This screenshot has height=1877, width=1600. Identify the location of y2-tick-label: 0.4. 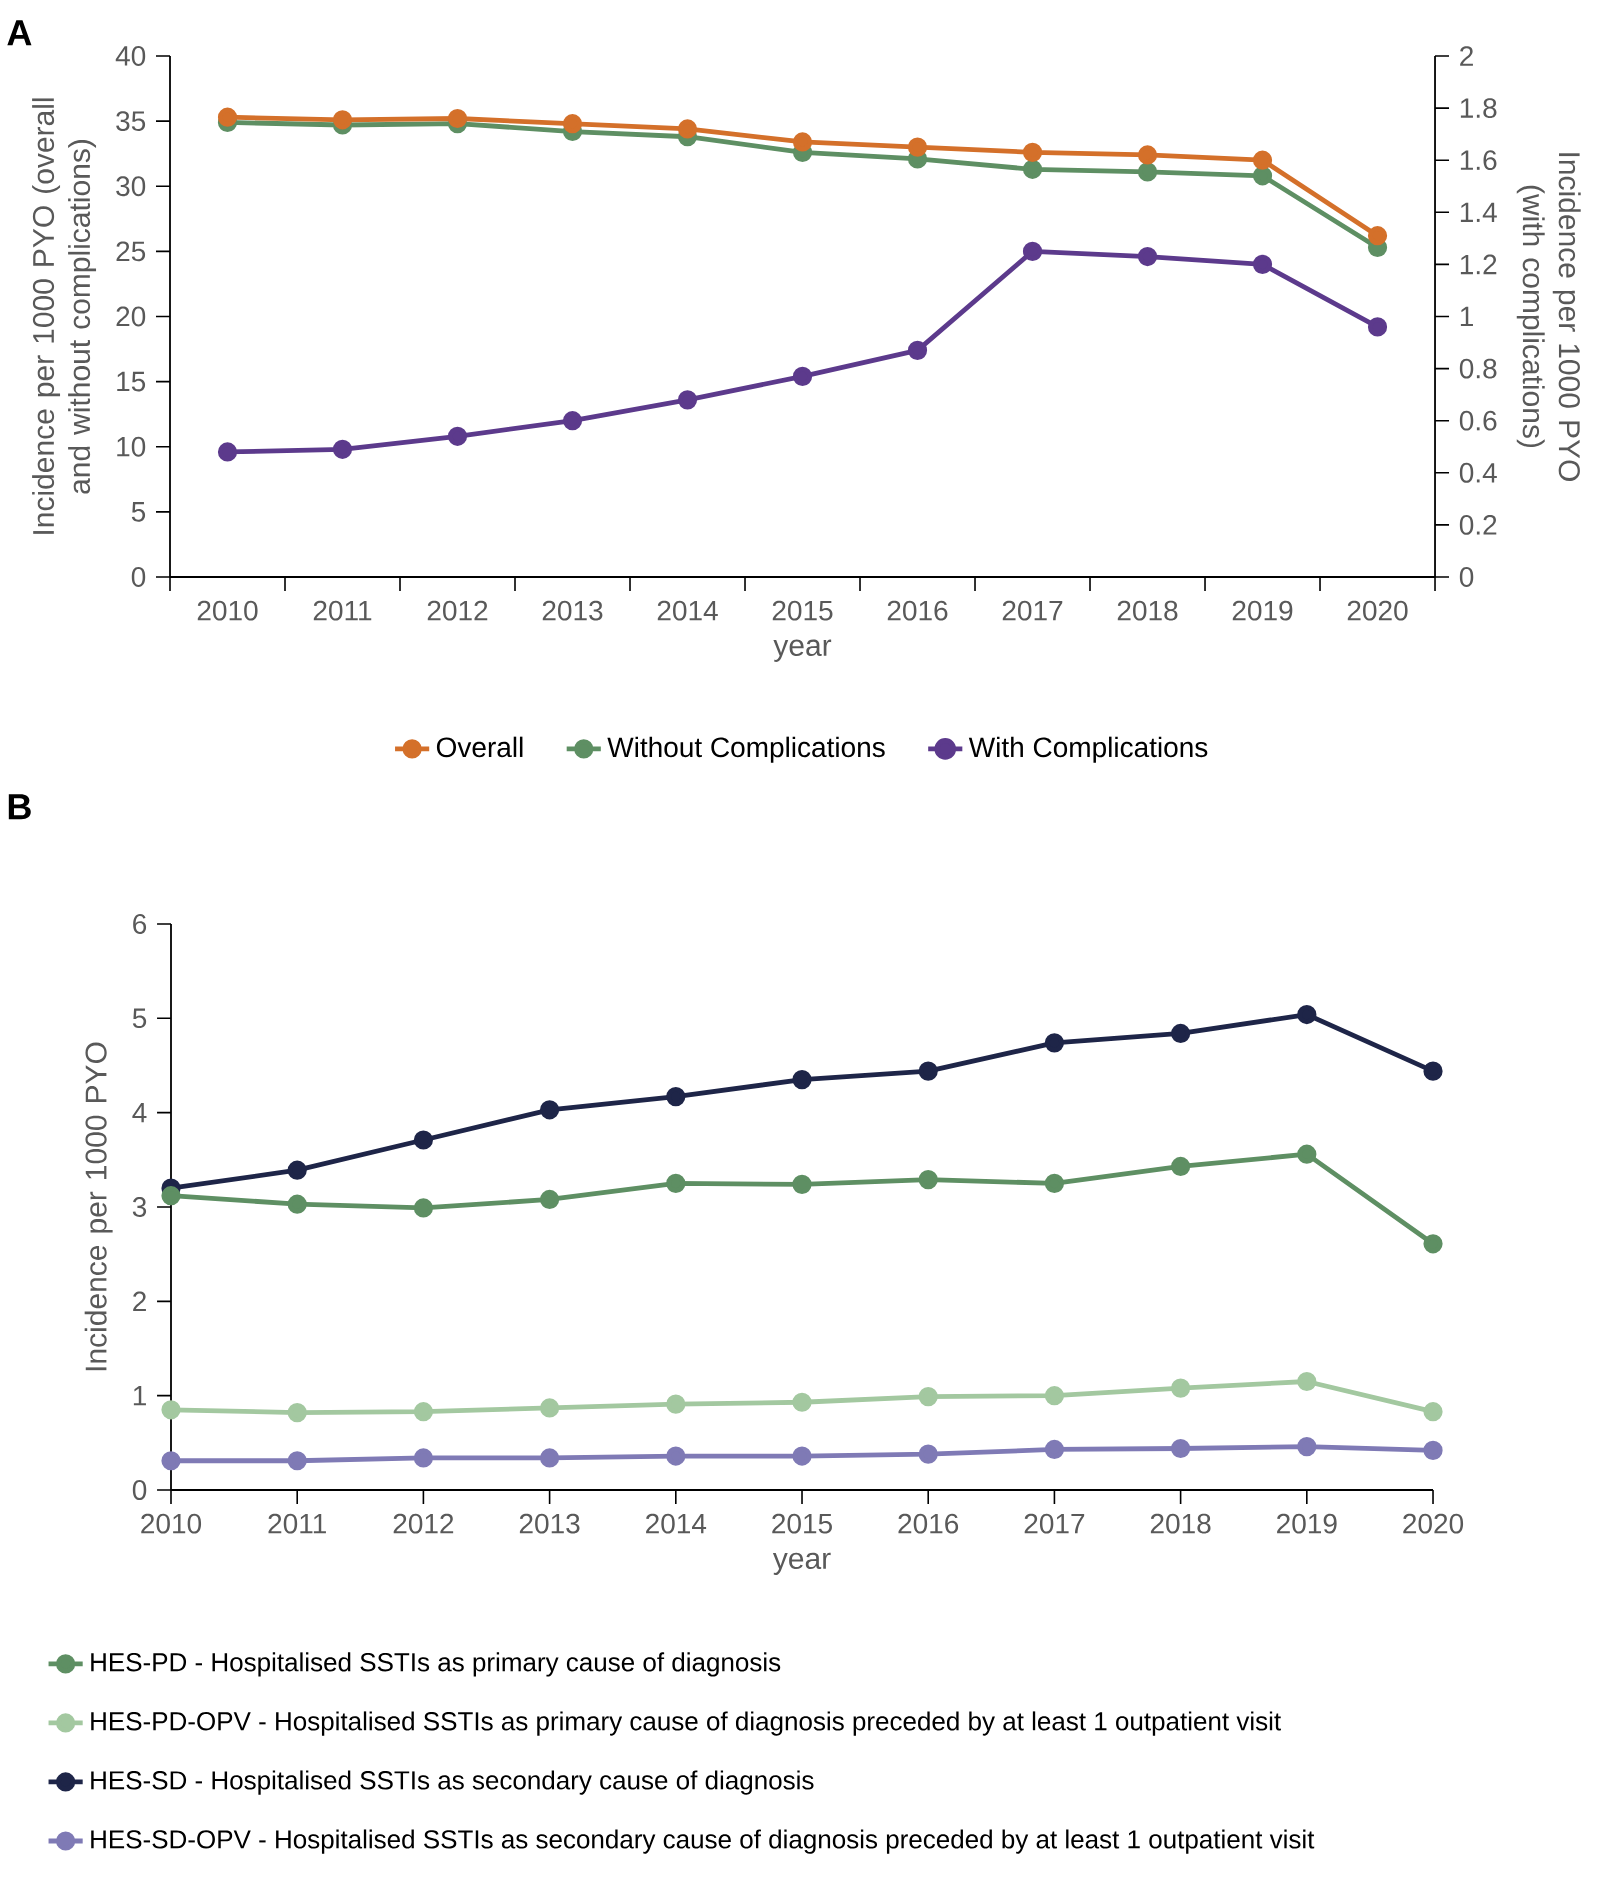
(1478, 472).